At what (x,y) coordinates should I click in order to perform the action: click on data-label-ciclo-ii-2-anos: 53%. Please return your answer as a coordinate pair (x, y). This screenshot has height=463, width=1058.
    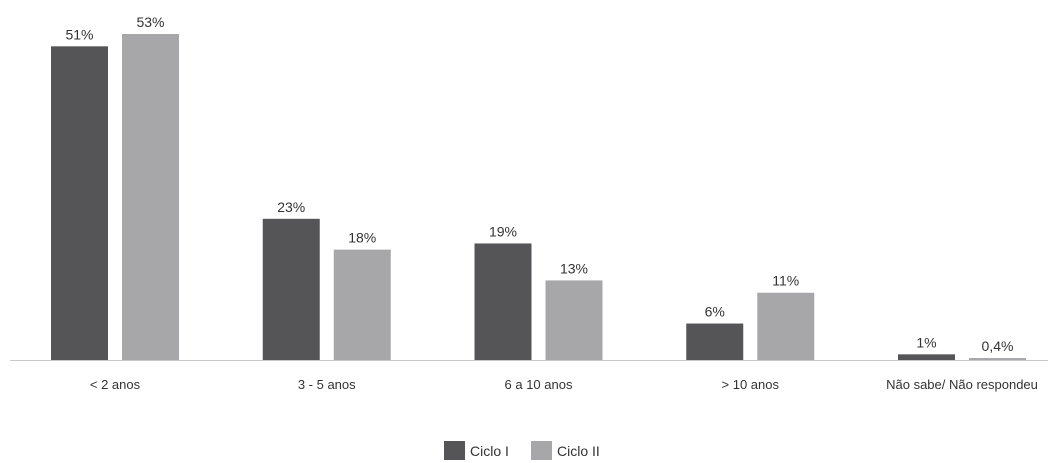
    Looking at the image, I should click on (150, 22).